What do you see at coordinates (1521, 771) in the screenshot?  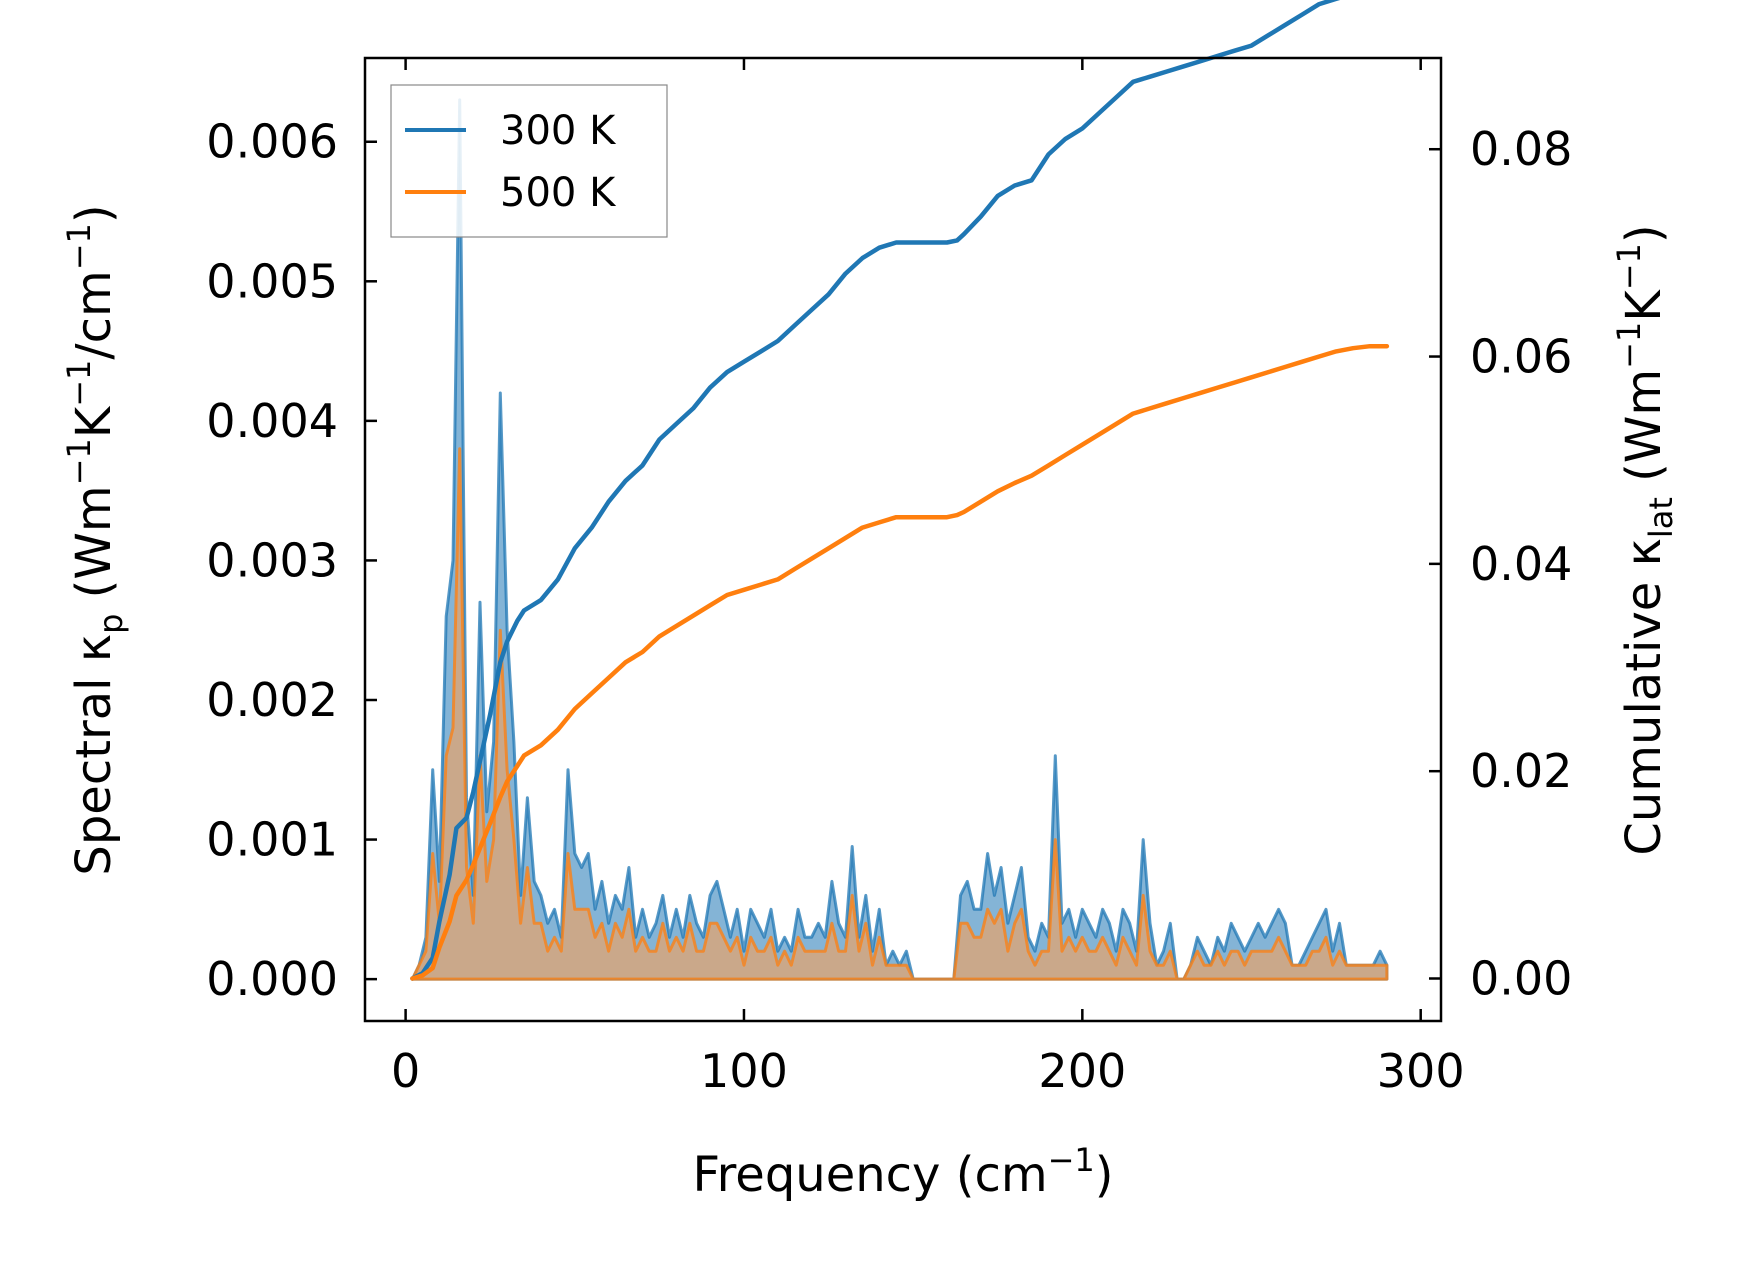 I see `y-tick-label-right-1: 0.02` at bounding box center [1521, 771].